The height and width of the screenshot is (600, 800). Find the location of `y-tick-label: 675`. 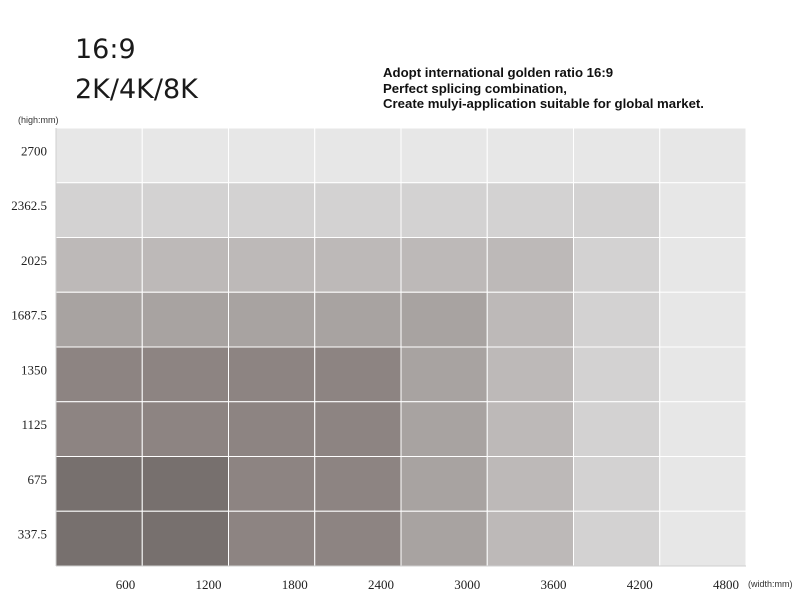

y-tick-label: 675 is located at coordinates (38, 479).